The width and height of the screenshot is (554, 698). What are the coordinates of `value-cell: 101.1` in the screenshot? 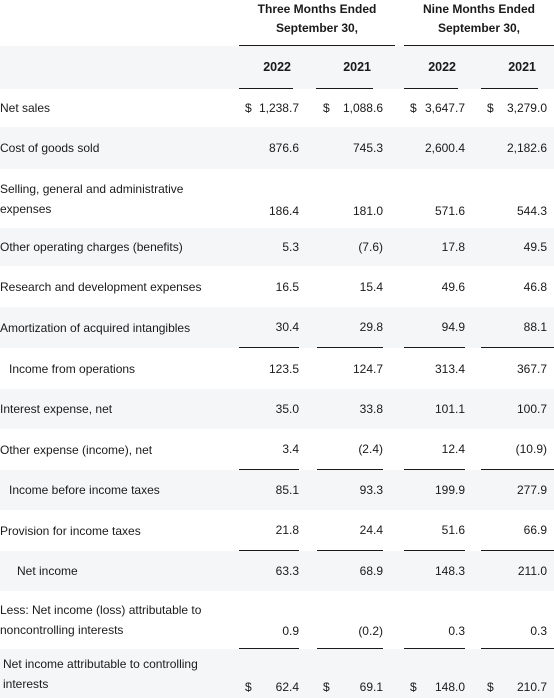 It's located at (434, 409).